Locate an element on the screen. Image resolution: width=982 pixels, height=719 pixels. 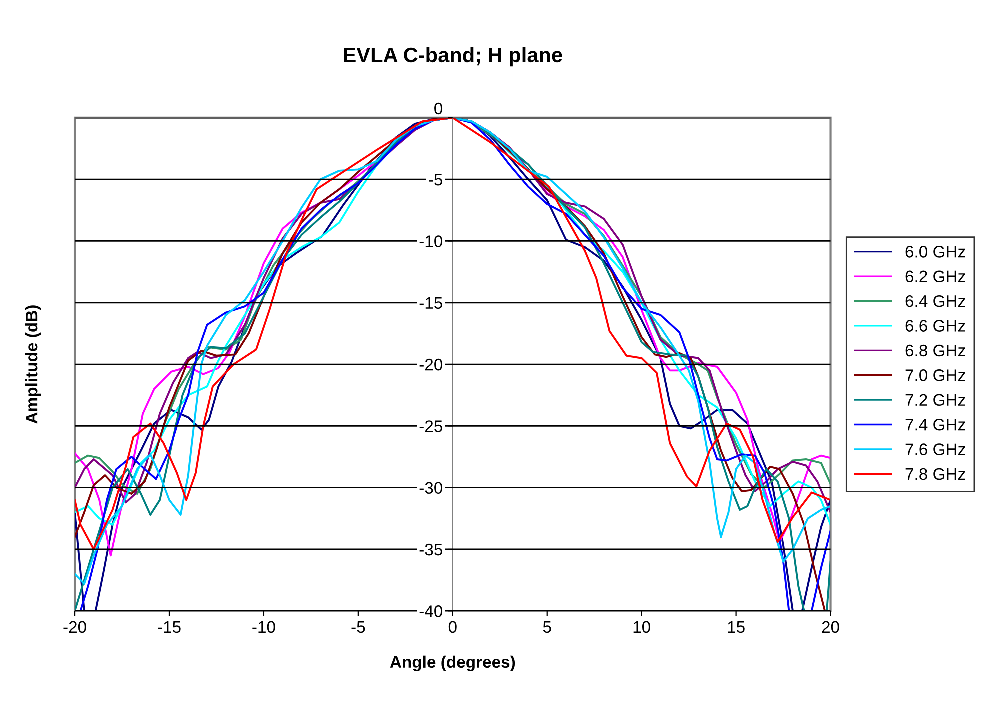
legend-label: 7.8 GHz is located at coordinates (936, 474).